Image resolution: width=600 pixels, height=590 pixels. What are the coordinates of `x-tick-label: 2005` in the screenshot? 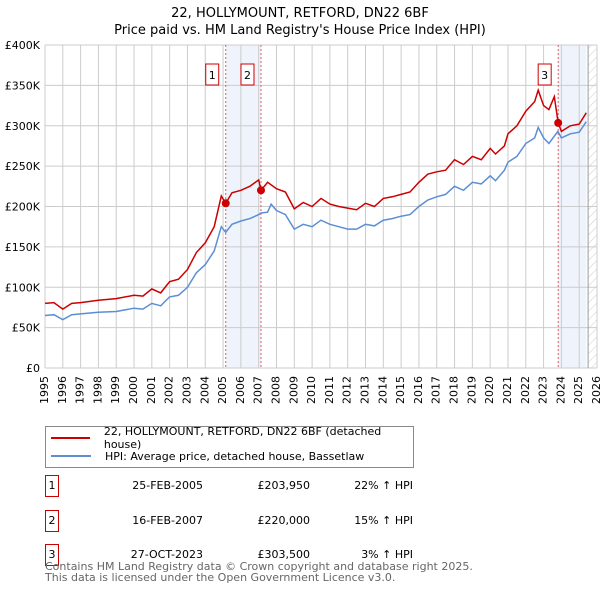 It's located at (222, 390).